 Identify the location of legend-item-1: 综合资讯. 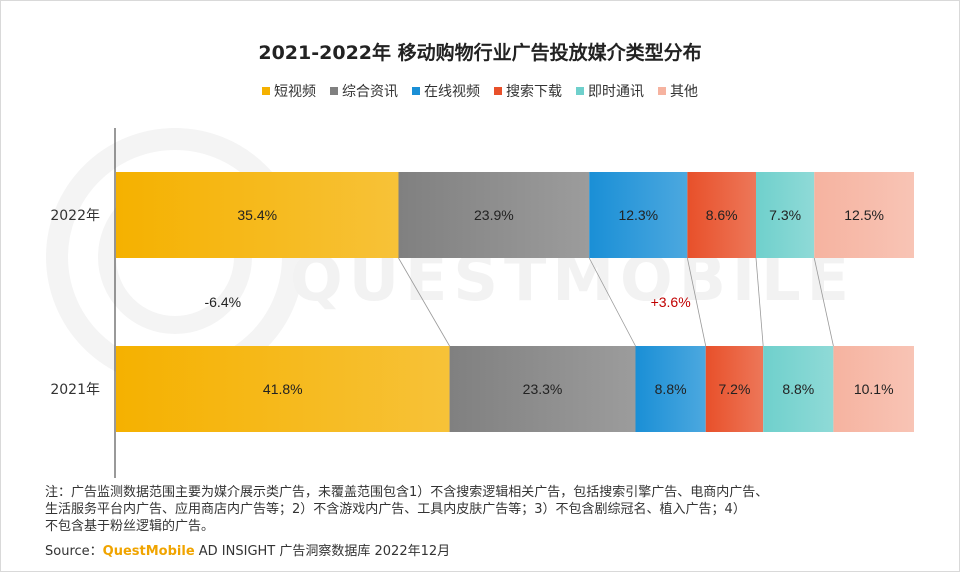
(364, 91).